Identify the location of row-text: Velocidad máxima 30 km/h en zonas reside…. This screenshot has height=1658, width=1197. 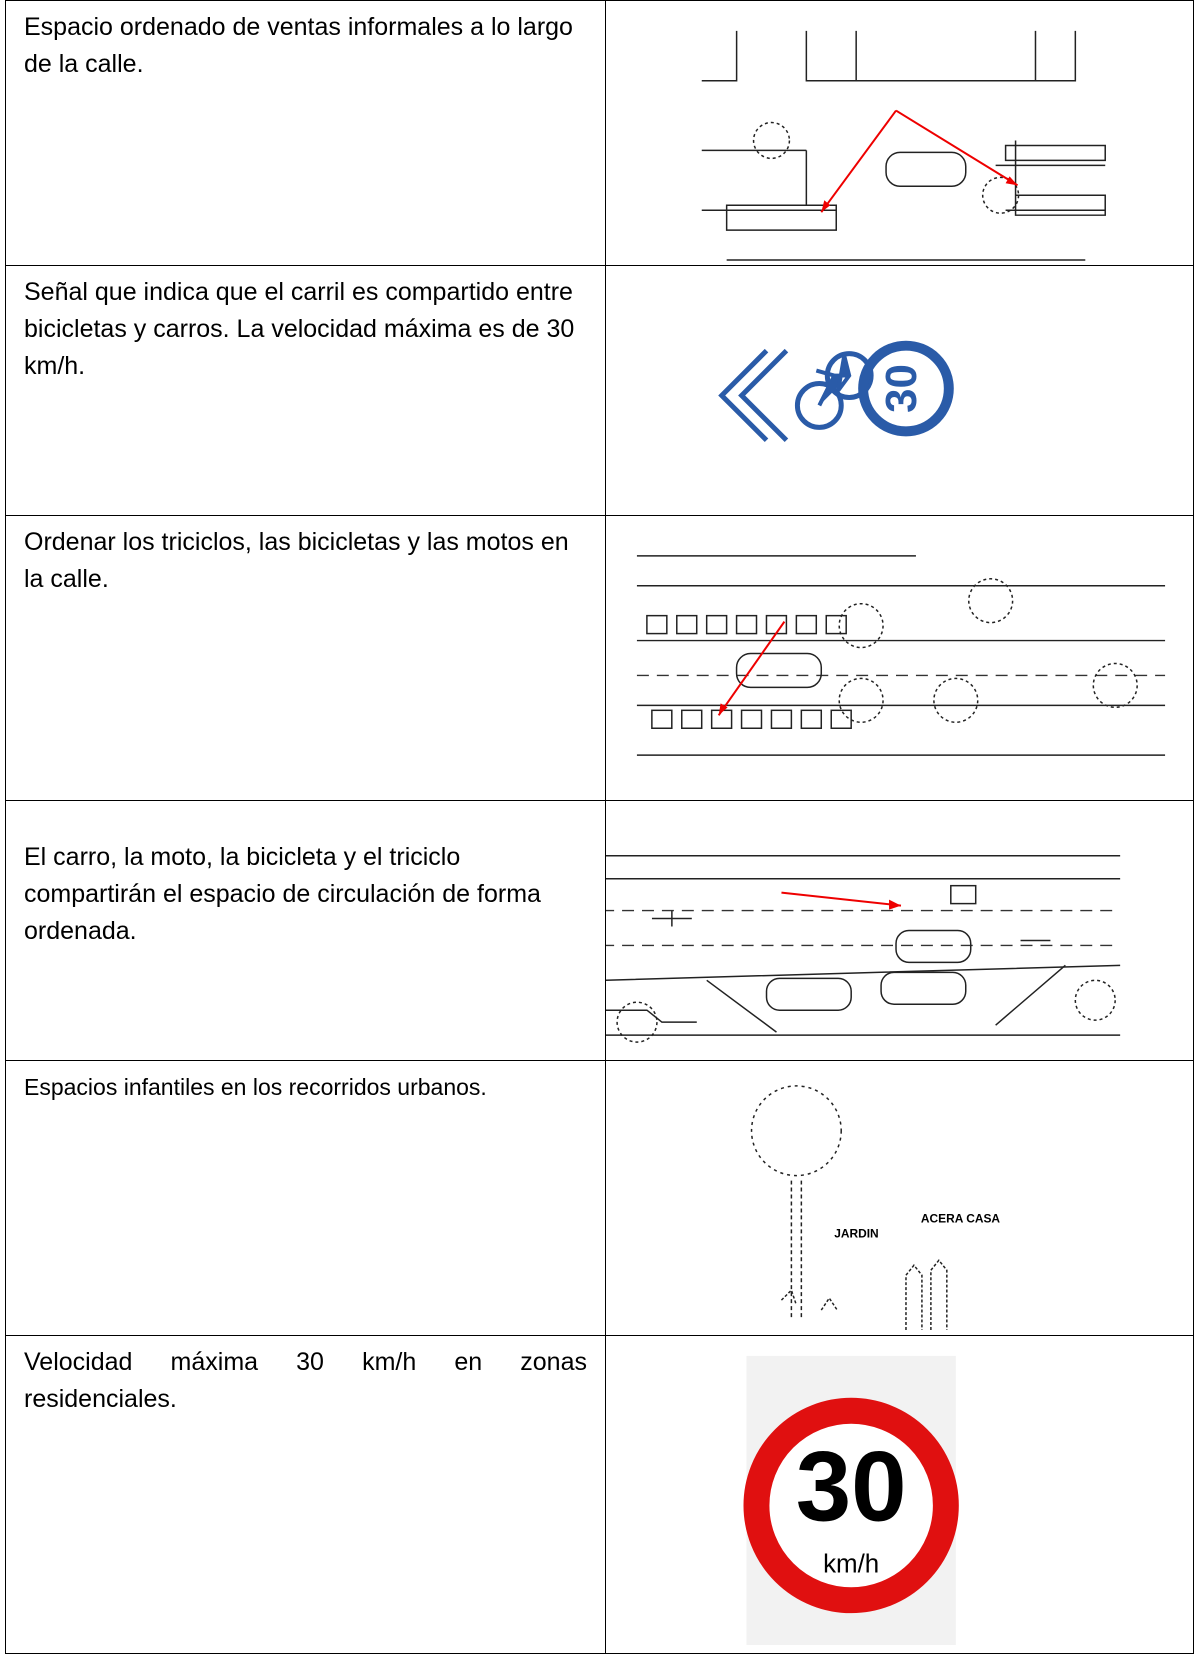
(306, 1494).